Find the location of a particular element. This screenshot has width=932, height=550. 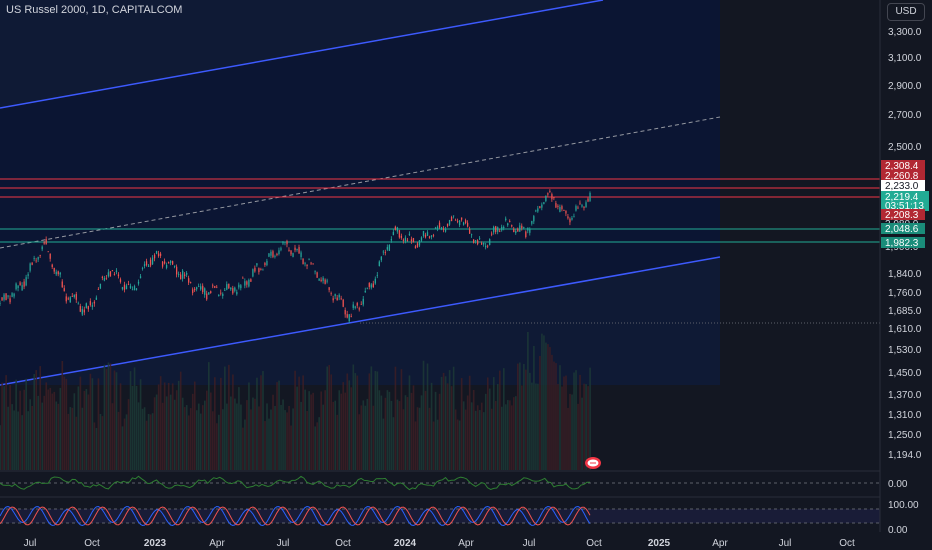

time-axis-tick: 2024 is located at coordinates (405, 543).